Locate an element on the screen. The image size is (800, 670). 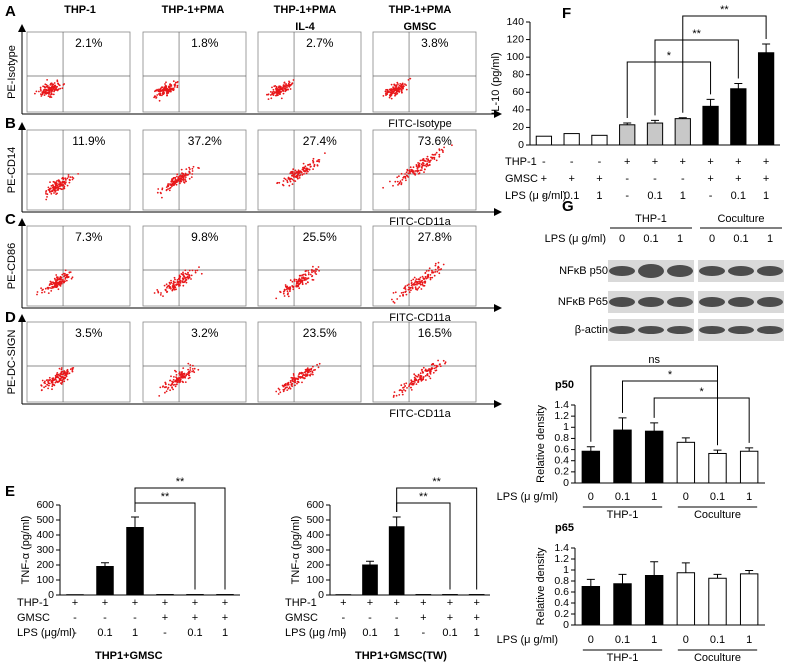
gate-percent: 16.5% is located at coordinates (435, 333).